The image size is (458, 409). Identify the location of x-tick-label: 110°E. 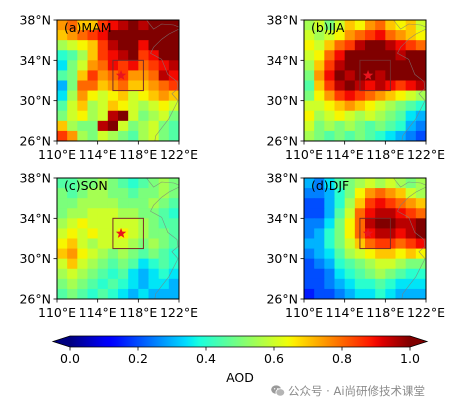
(57, 312).